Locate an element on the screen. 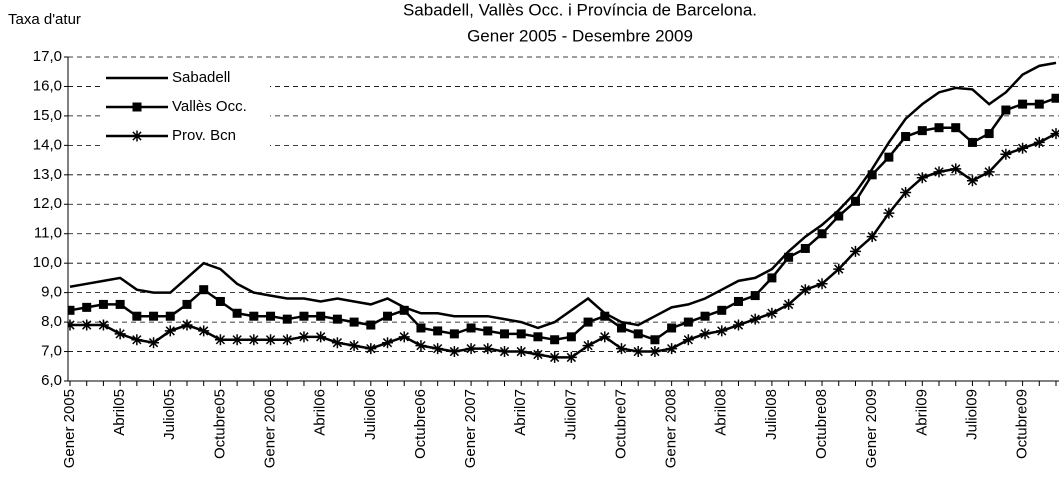 This screenshot has height=490, width=1059. x-tick-label: Juliol06 is located at coordinates (370, 414).